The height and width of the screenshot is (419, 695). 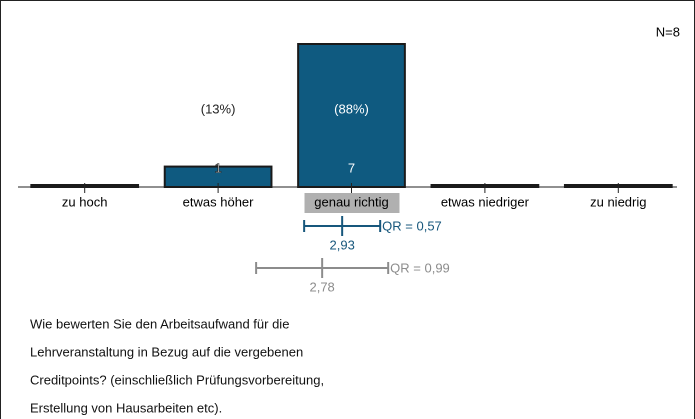 I want to click on x-tick-label: genau richtig, so click(x=351, y=201).